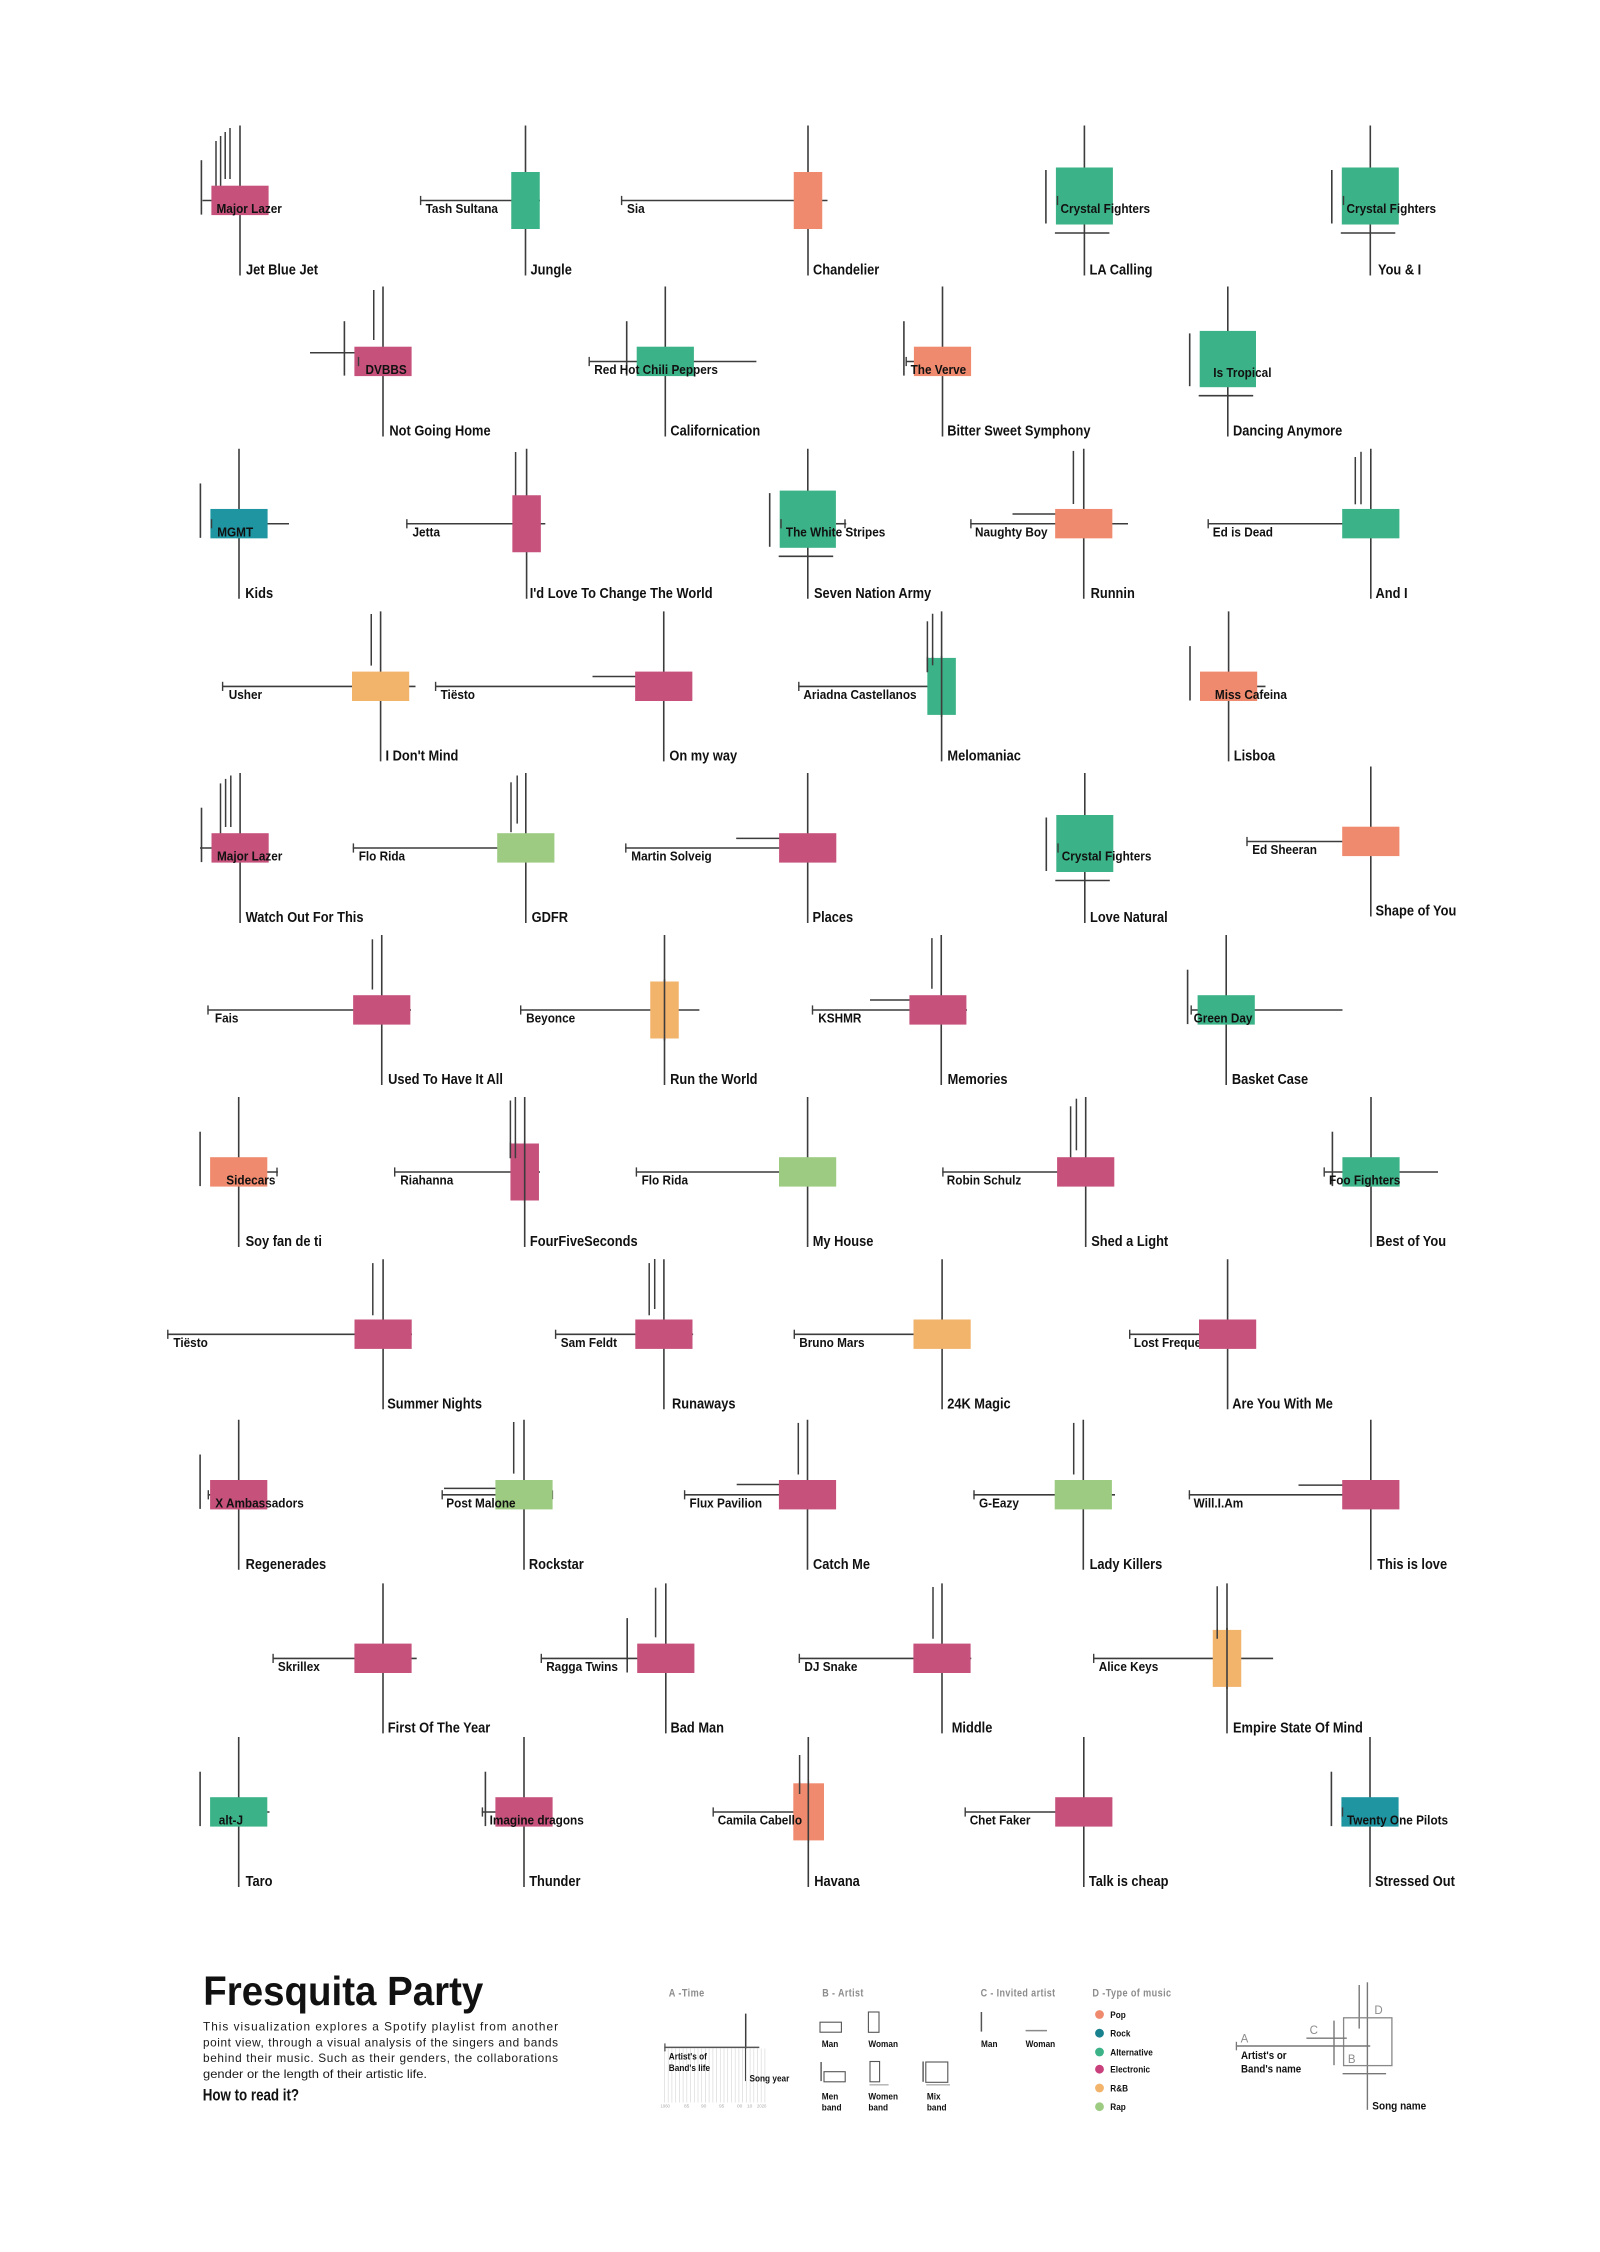  I want to click on svg-text: Bad Man, so click(698, 1728).